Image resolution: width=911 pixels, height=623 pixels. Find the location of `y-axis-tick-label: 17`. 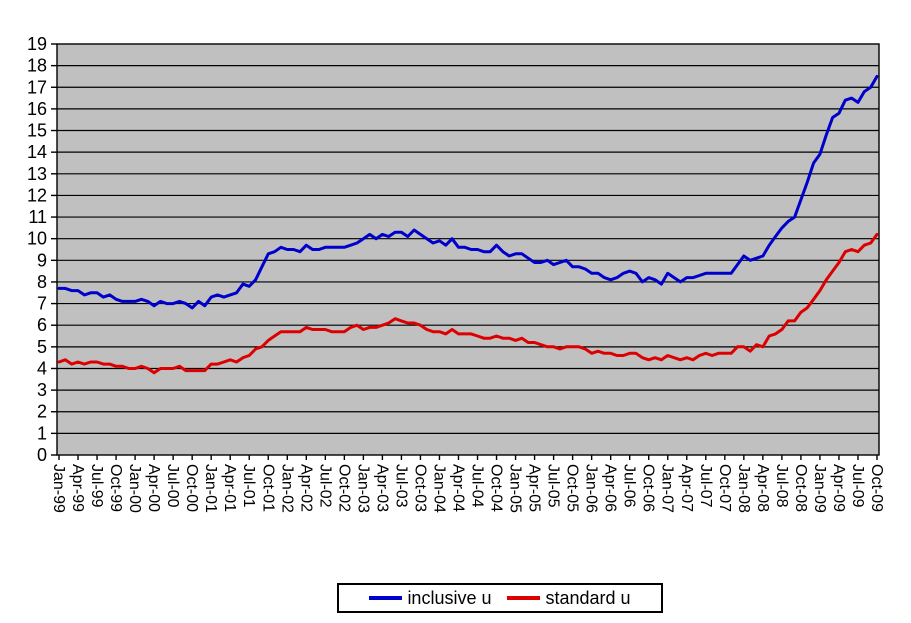

y-axis-tick-label: 17 is located at coordinates (37, 87).